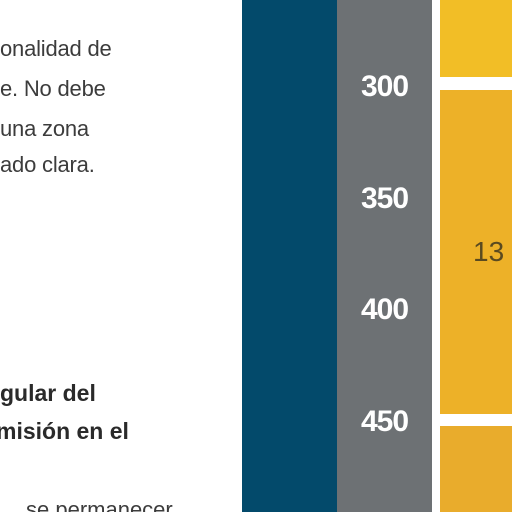  What do you see at coordinates (476, 38) in the screenshot?
I see `yellow-block-top` at bounding box center [476, 38].